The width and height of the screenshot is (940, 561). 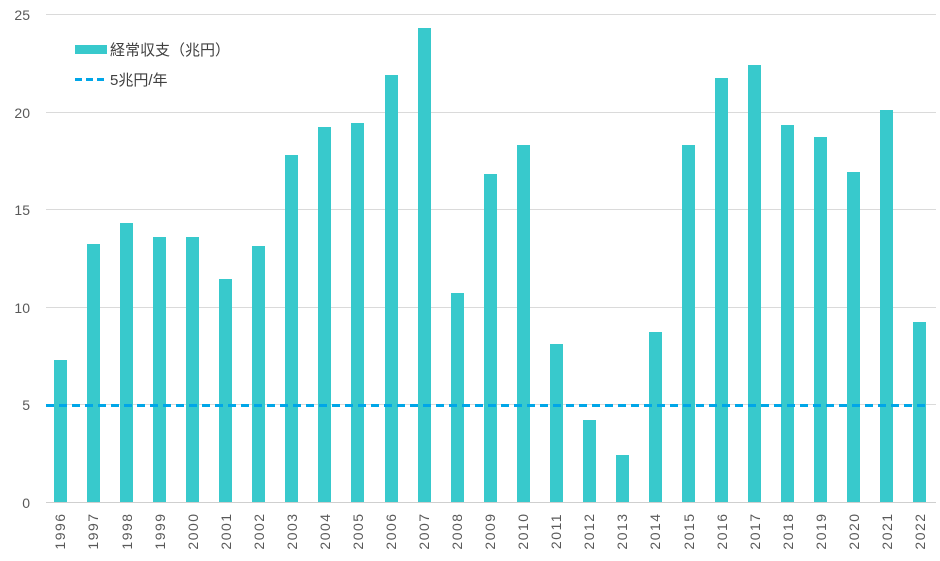 What do you see at coordinates (60, 531) in the screenshot?
I see `x-axis-tick-1996: 1996` at bounding box center [60, 531].